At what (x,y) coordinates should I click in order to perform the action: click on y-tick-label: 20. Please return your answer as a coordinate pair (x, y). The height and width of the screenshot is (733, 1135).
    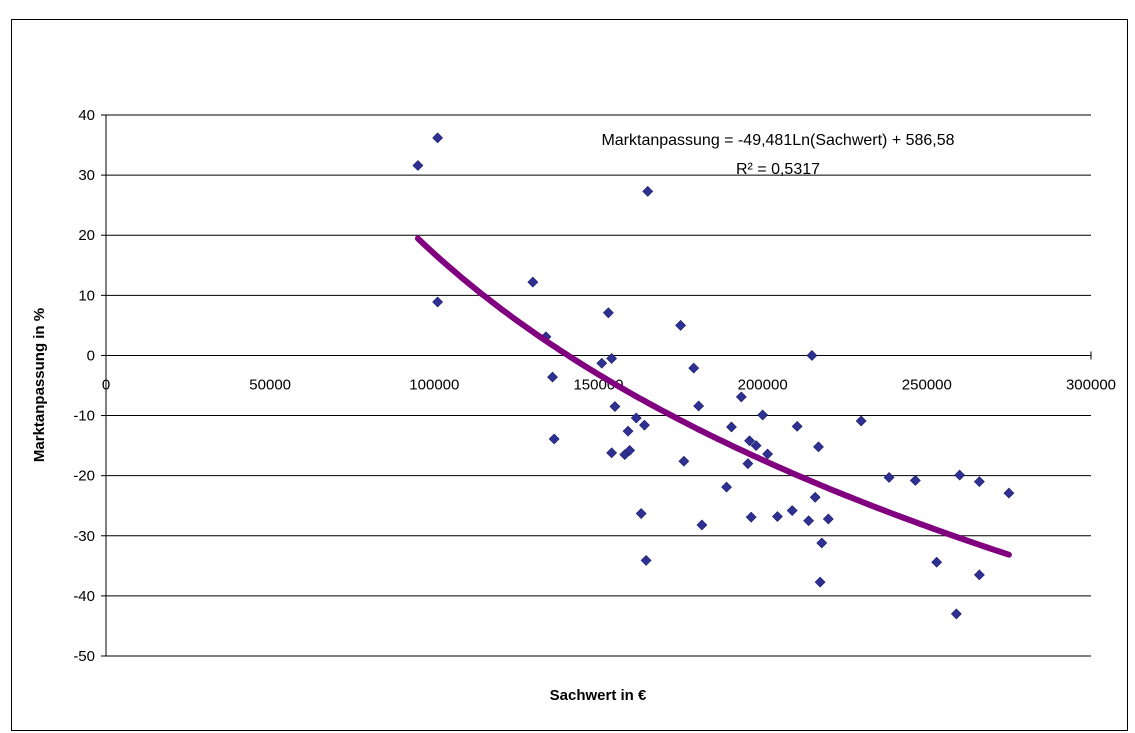
    Looking at the image, I should click on (86, 235).